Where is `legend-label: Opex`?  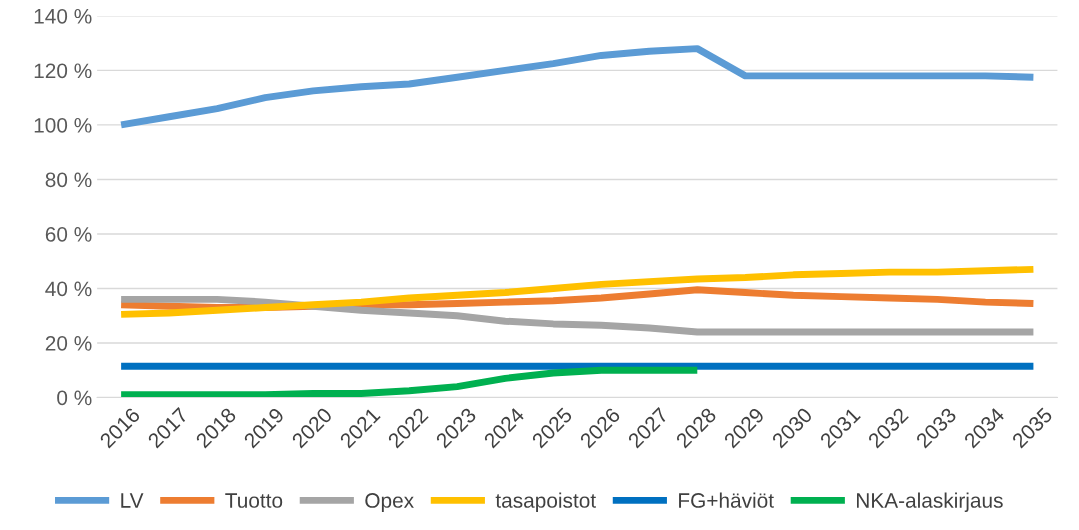 legend-label: Opex is located at coordinates (389, 502).